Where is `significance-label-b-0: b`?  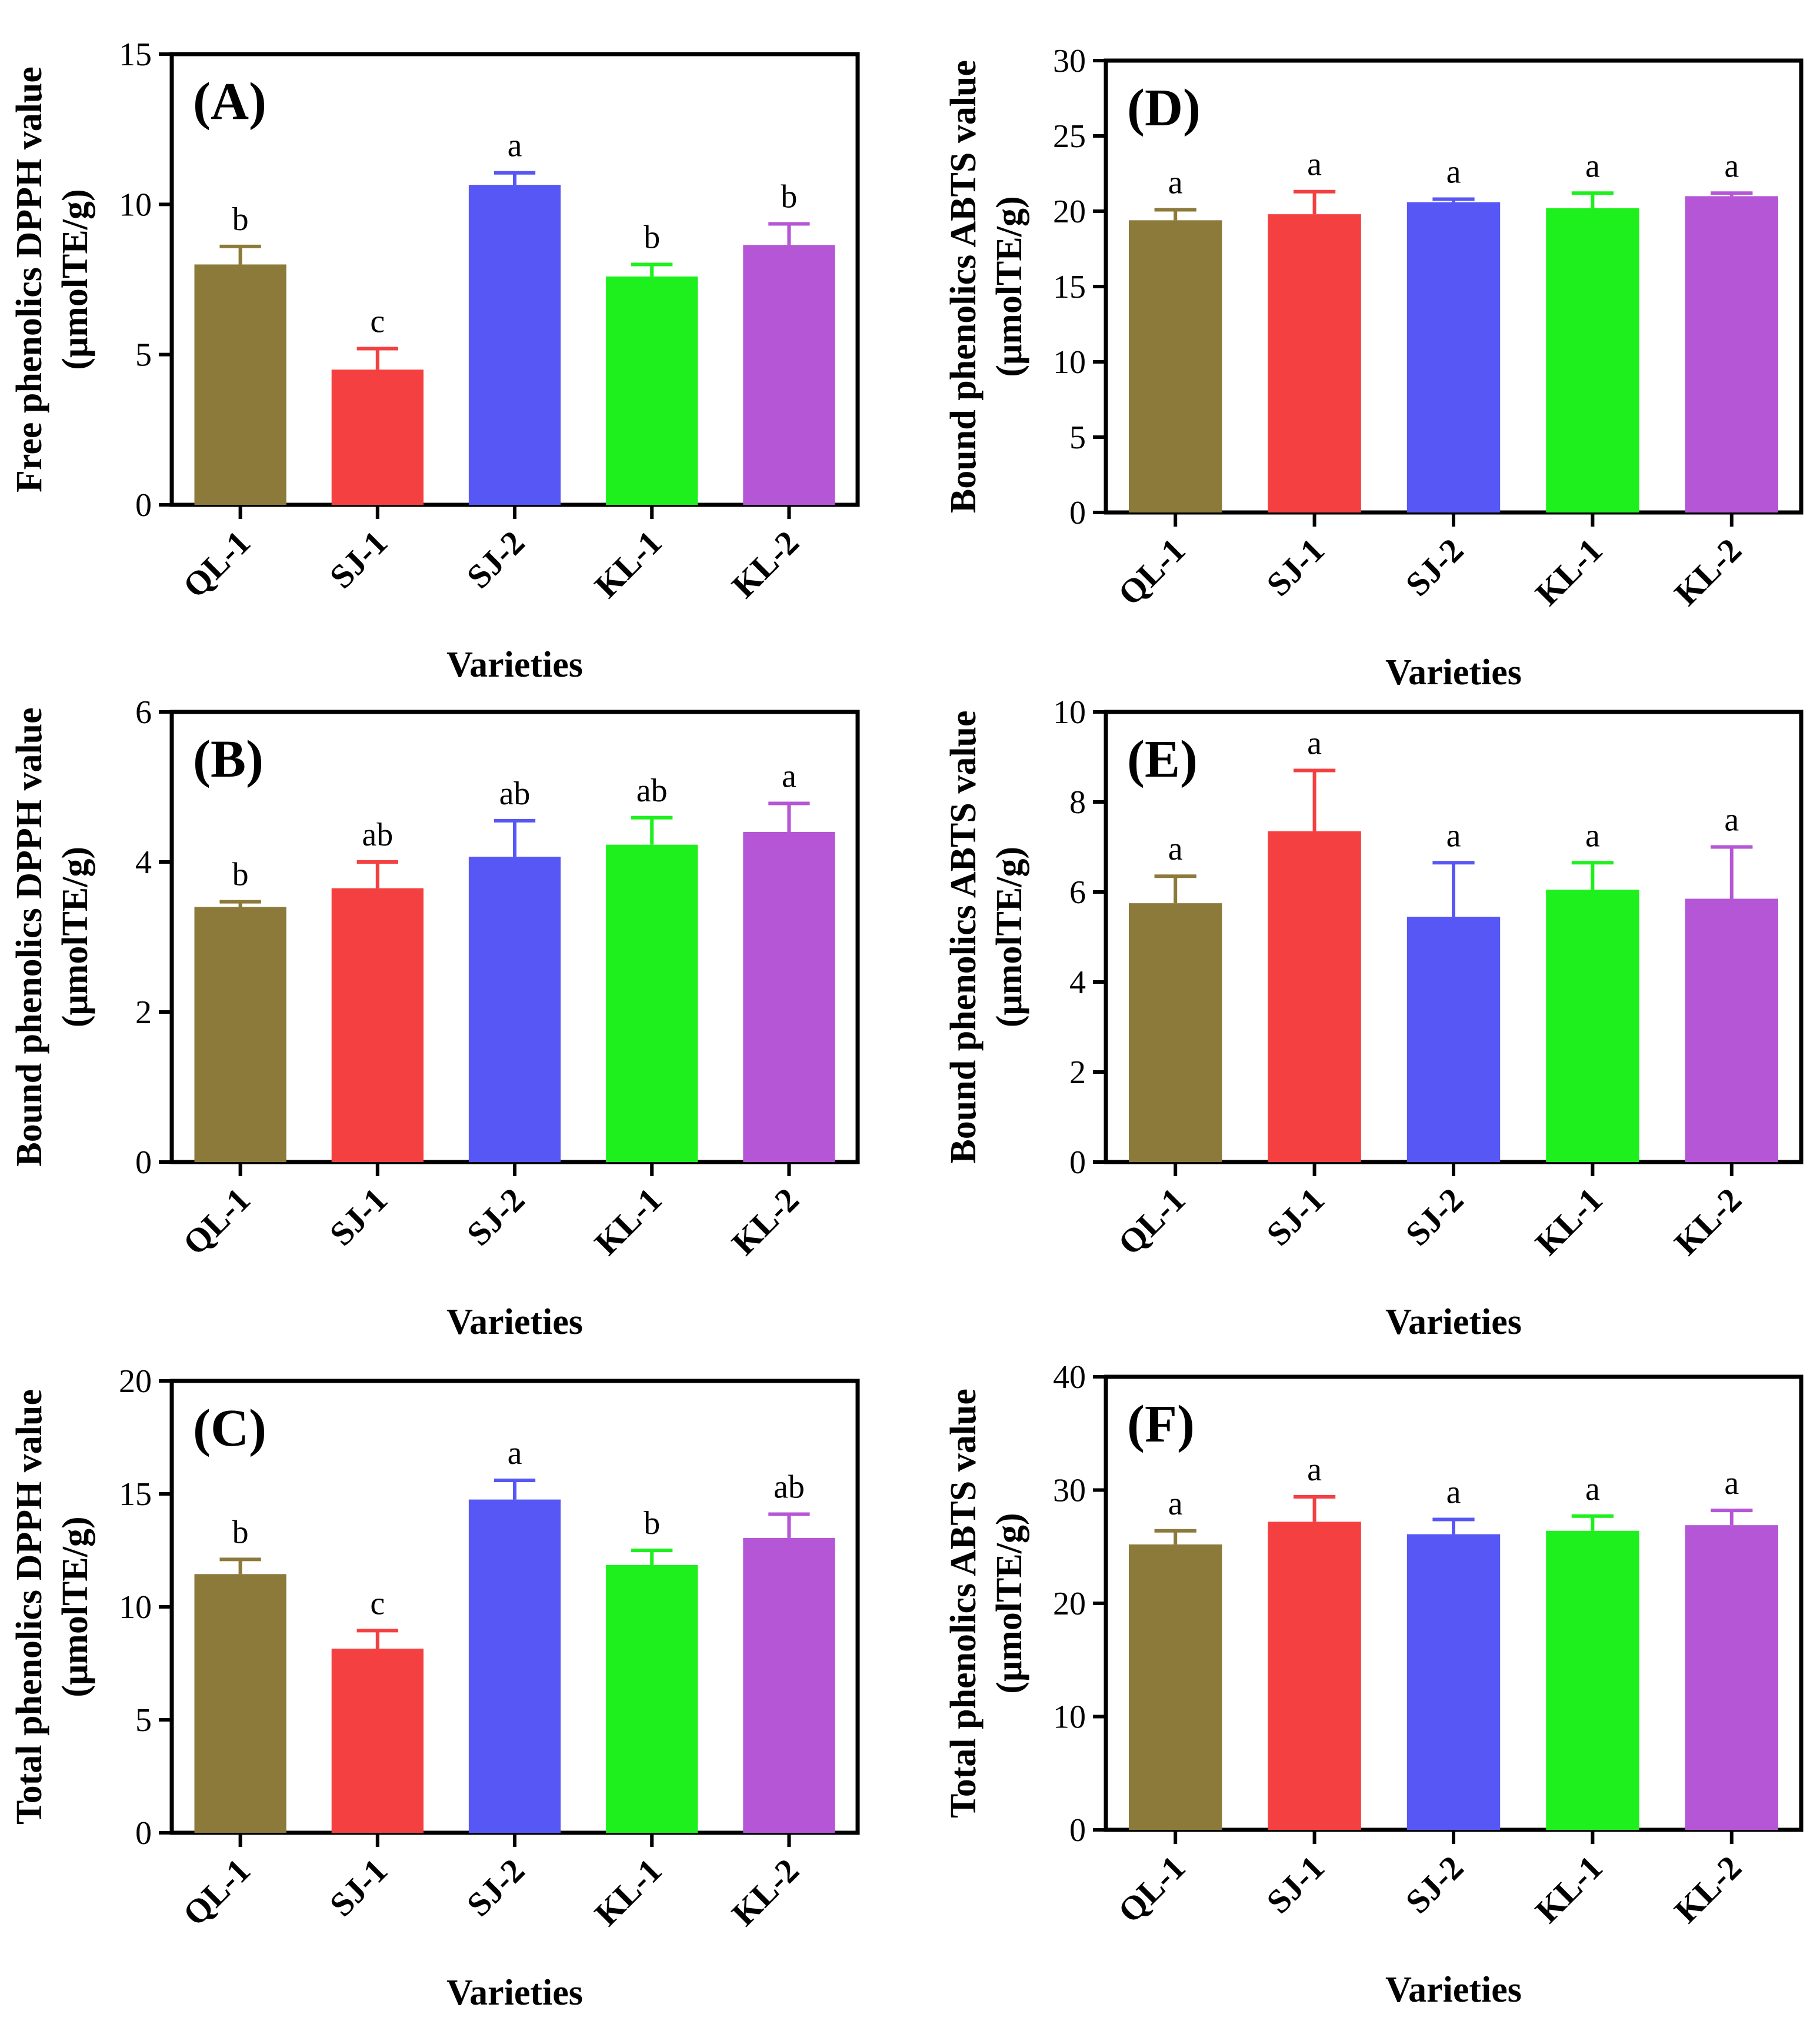
significance-label-b-0: b is located at coordinates (240, 875).